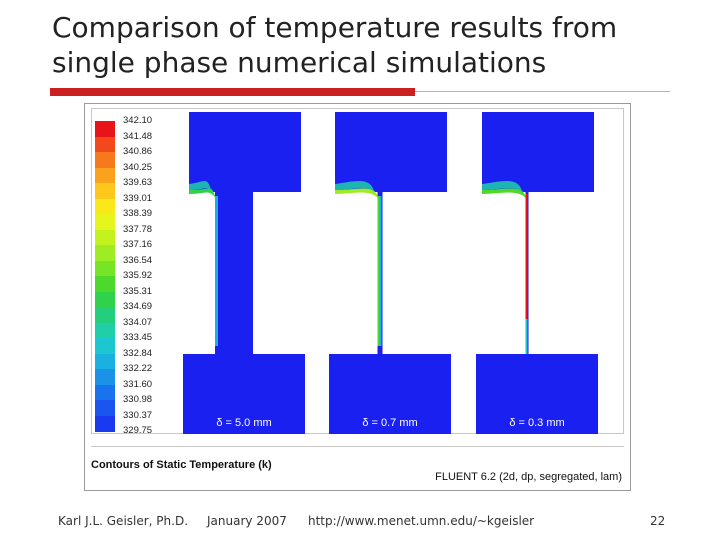 The height and width of the screenshot is (540, 720). Describe the element at coordinates (234, 273) in the screenshot. I see `channel-stem` at that location.